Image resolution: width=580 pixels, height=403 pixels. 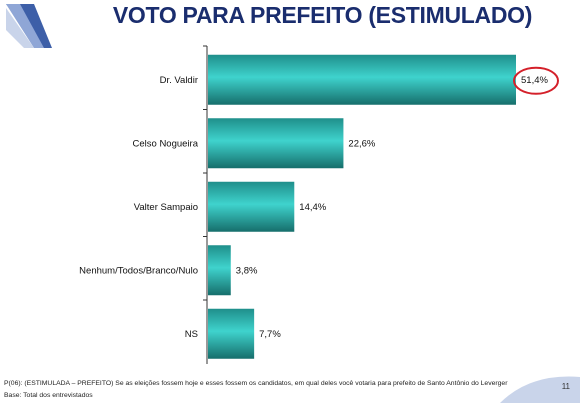 I want to click on value-label: 14,4%, so click(x=312, y=207).